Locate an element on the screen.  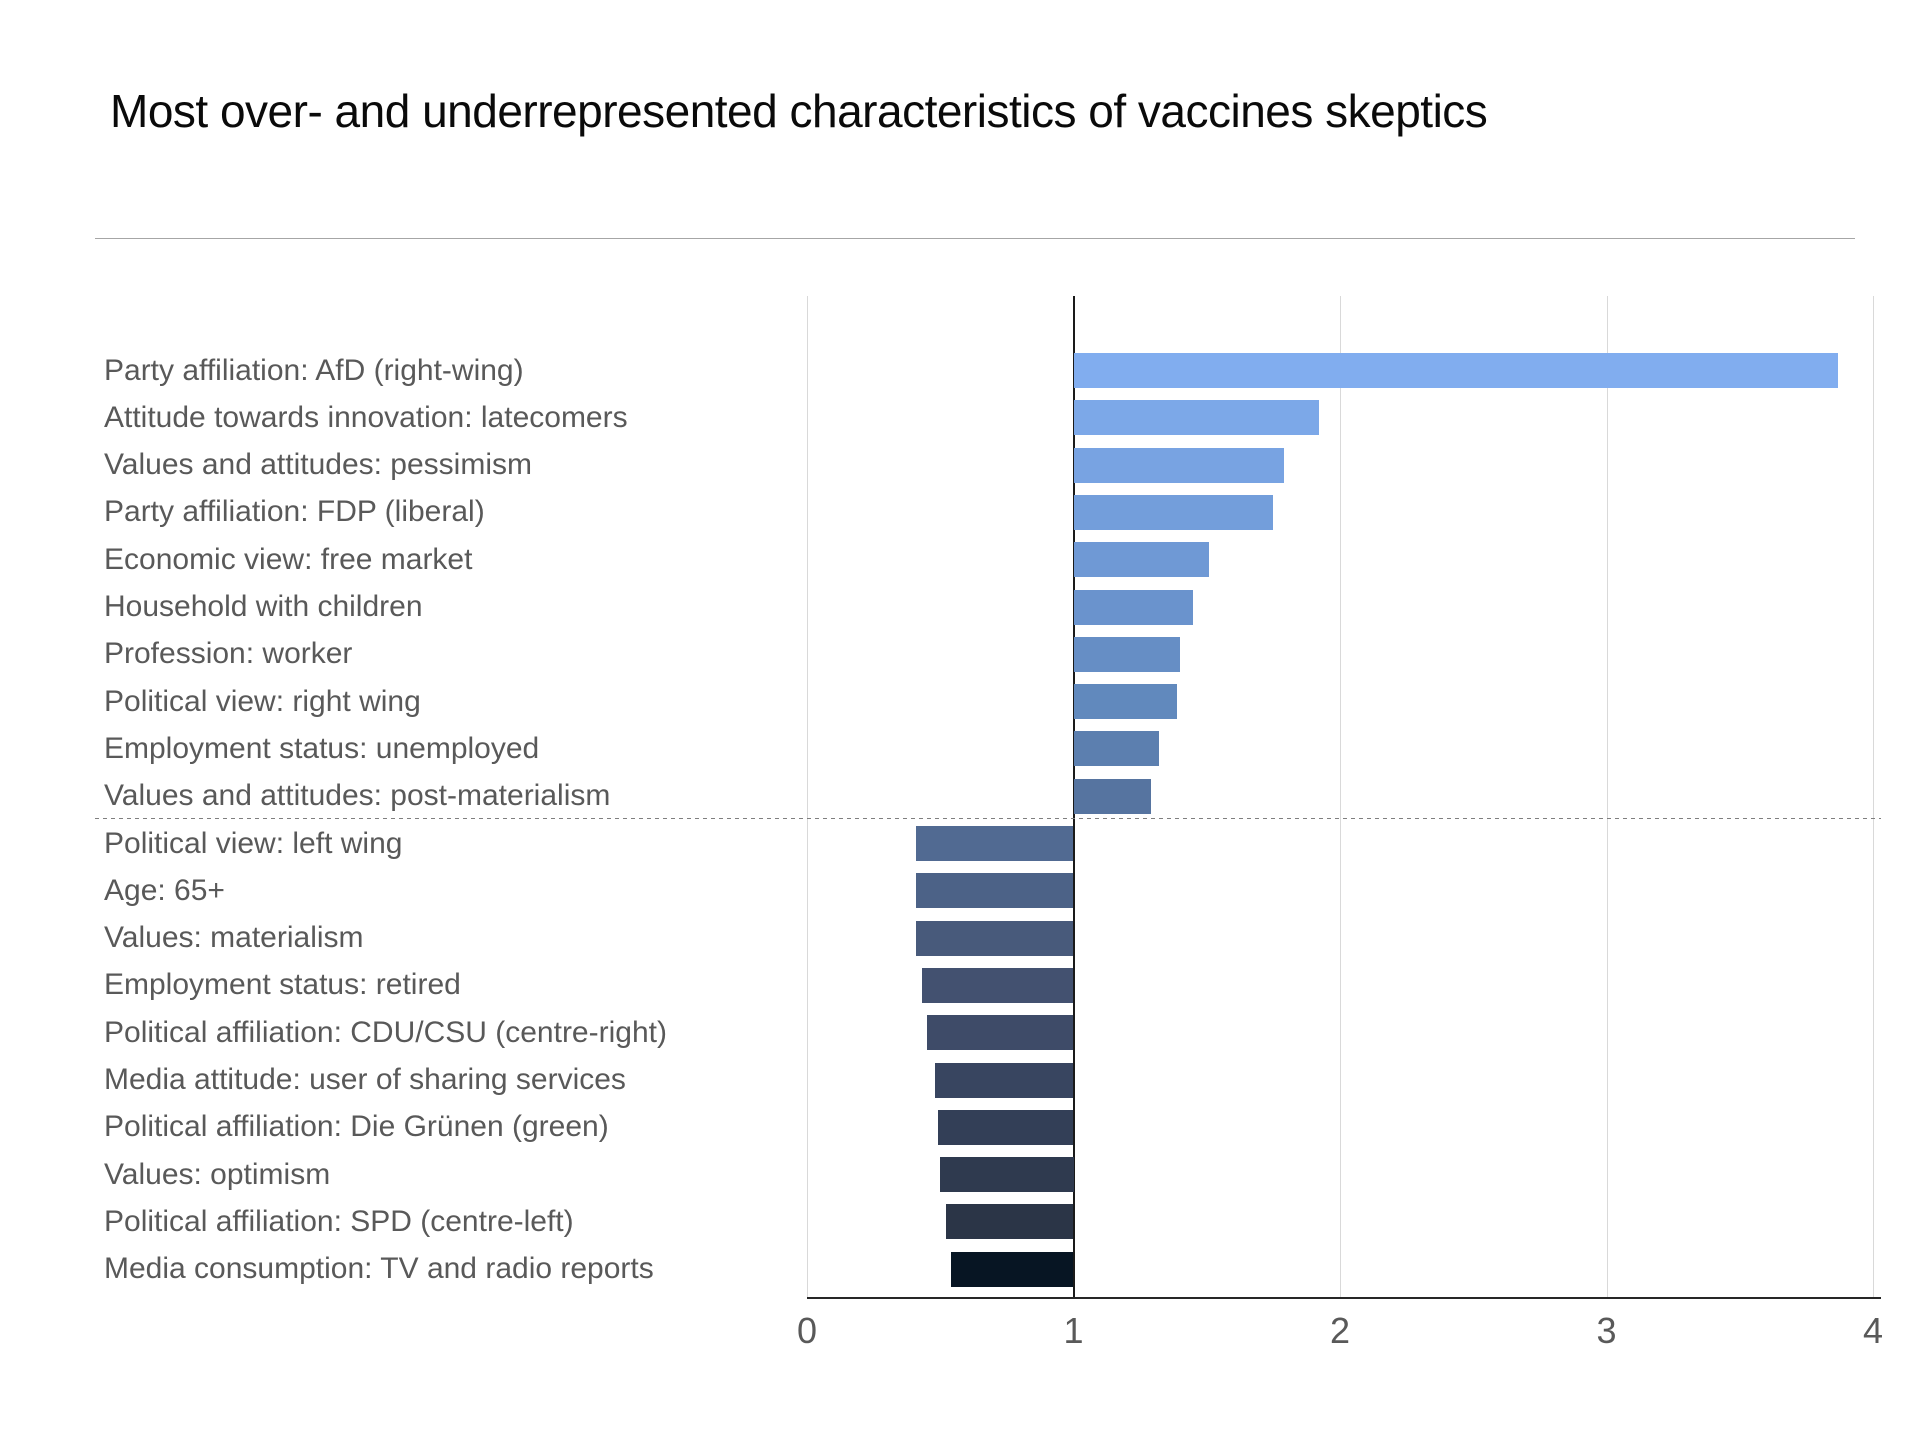
category-label: Economic view: free market is located at coordinates (288, 559).